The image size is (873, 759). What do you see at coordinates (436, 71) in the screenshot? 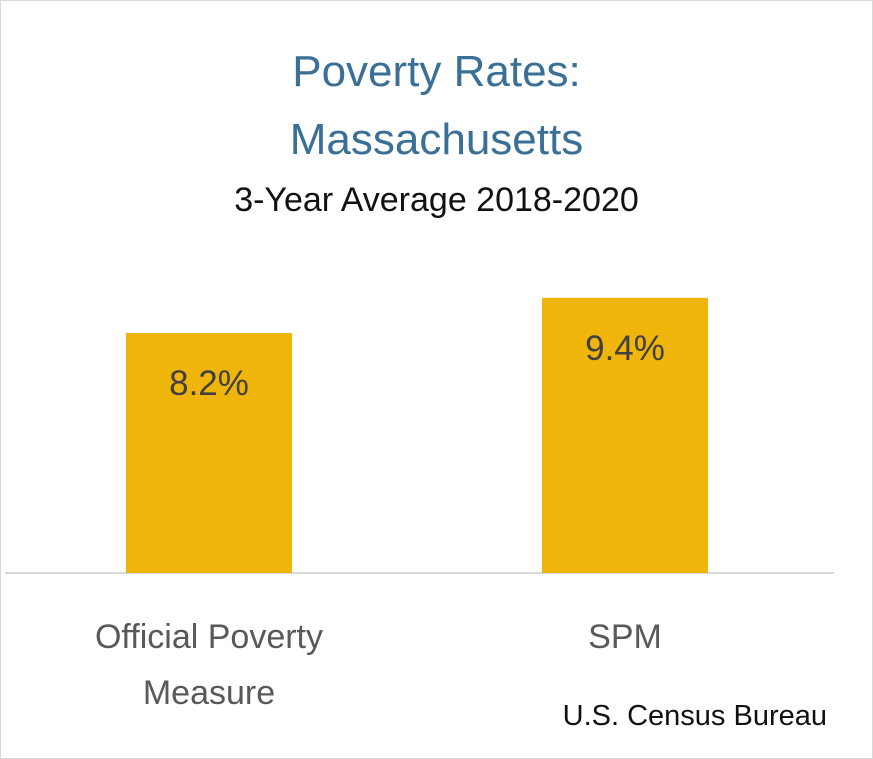
I see `chart-title-line1: Poverty Rates:` at bounding box center [436, 71].